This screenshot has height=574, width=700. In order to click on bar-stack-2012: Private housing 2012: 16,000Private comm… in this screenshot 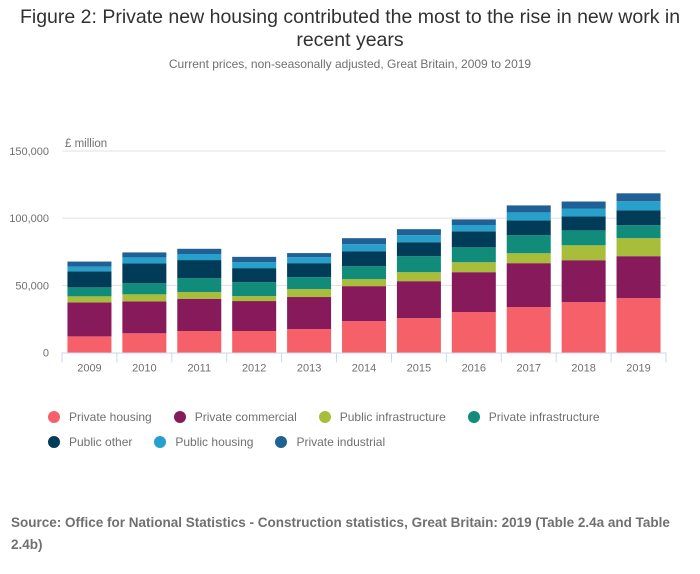, I will do `click(254, 304)`.